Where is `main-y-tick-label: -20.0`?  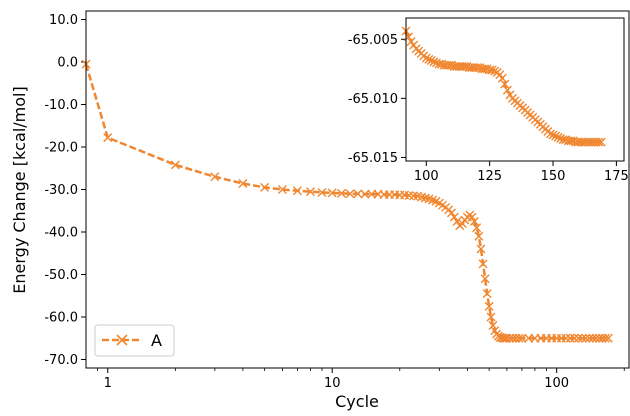 main-y-tick-label: -20.0 is located at coordinates (61, 148).